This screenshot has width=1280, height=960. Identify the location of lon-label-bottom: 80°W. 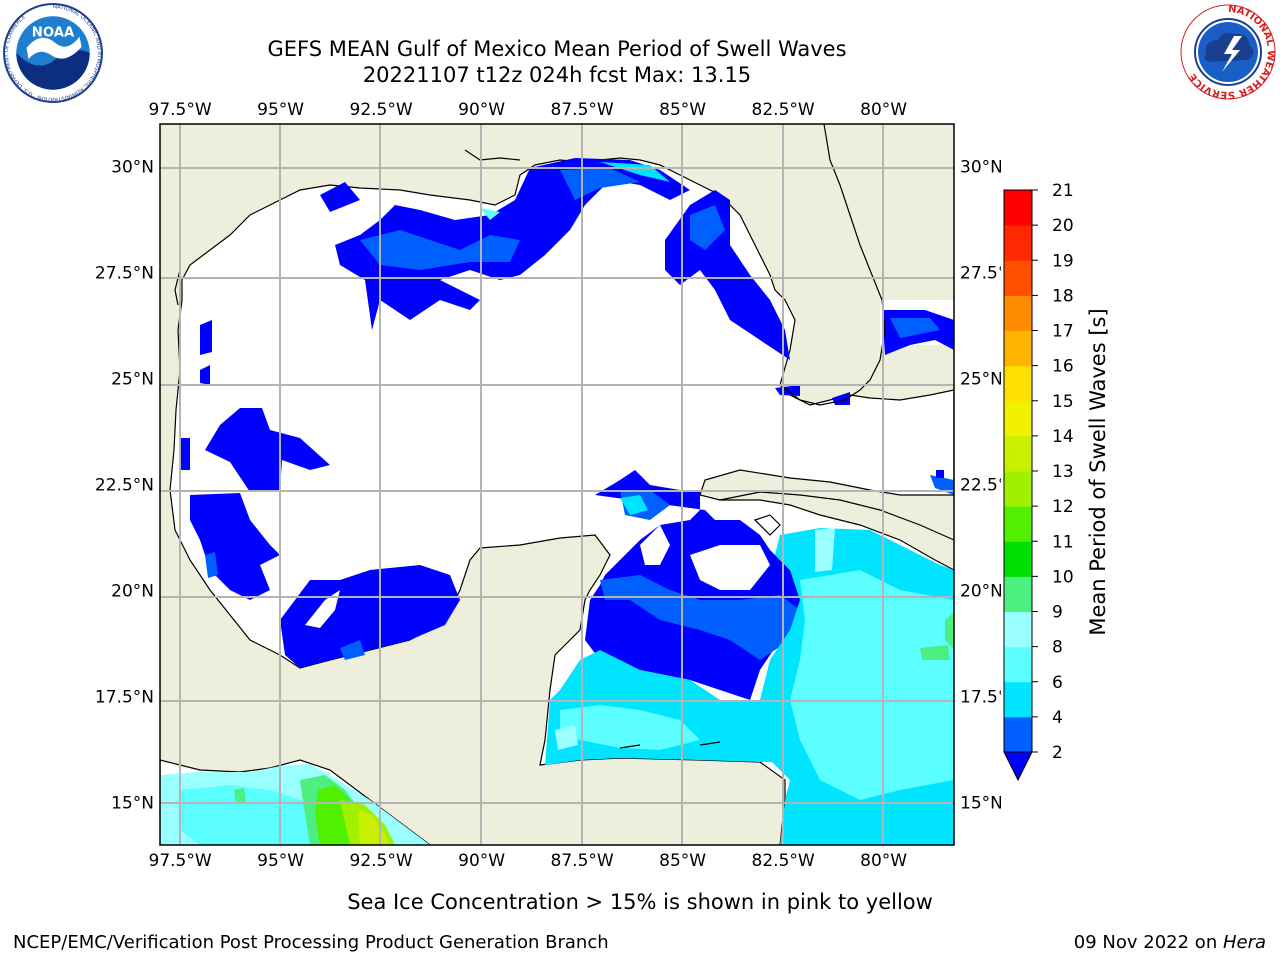
(883, 861).